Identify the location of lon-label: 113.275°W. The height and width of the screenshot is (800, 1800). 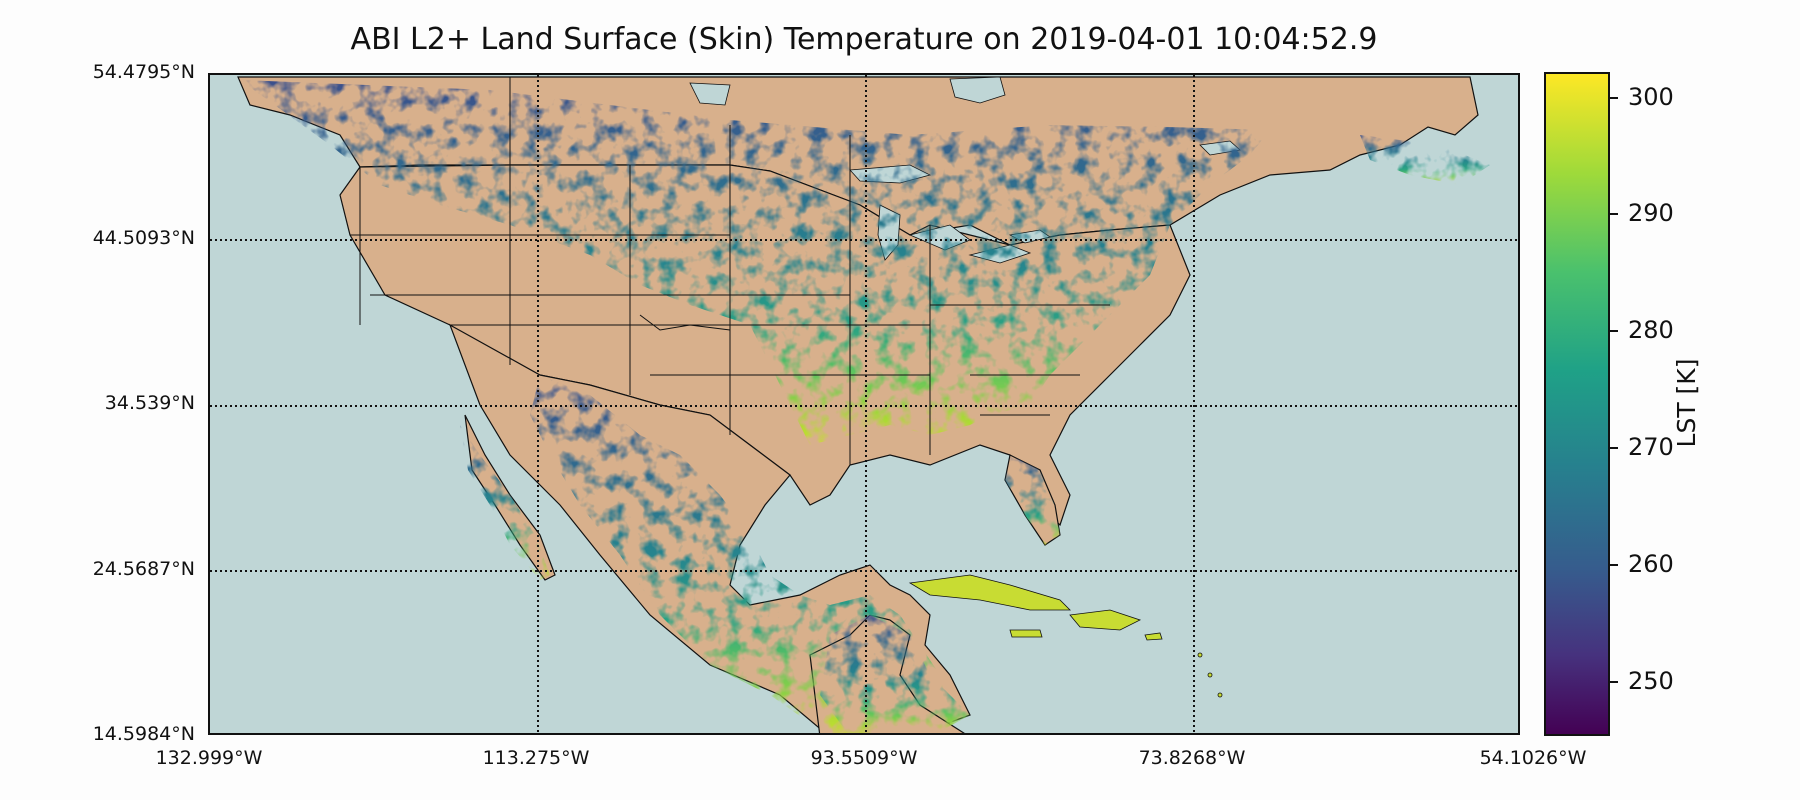
(536, 758).